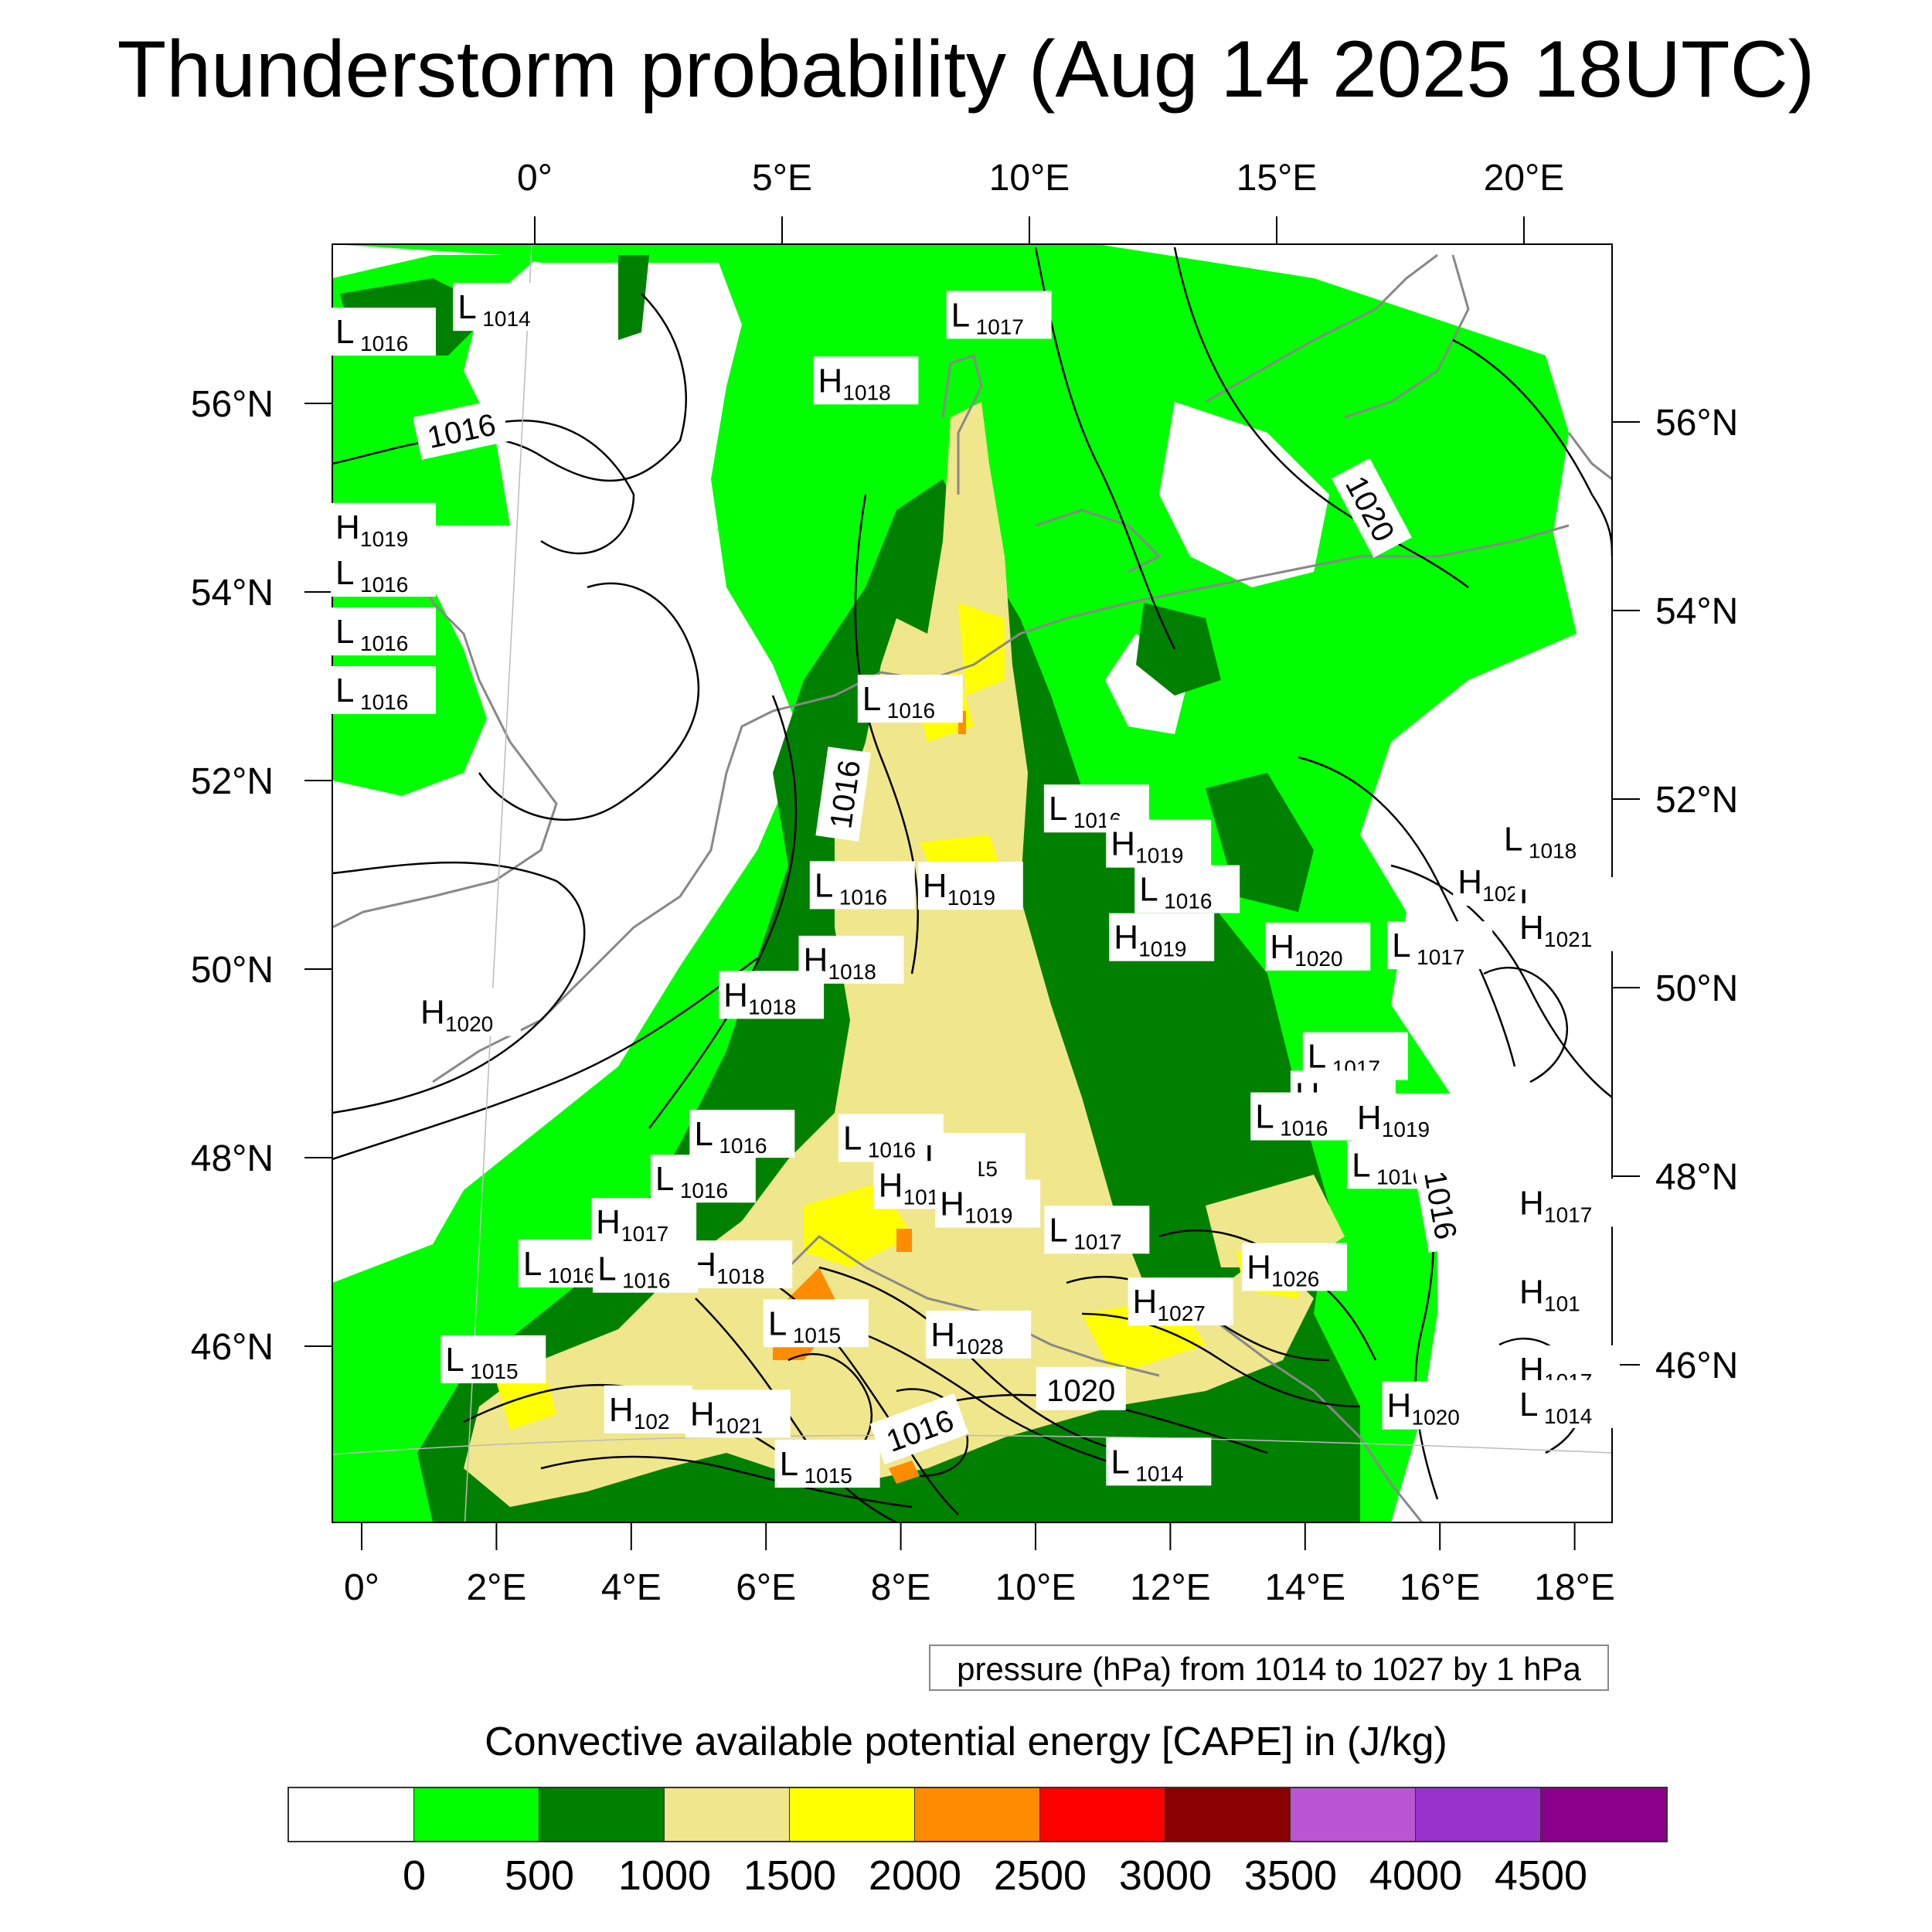 Image resolution: width=1932 pixels, height=1932 pixels. I want to click on cape-500-1000-area, so click(1178, 649).